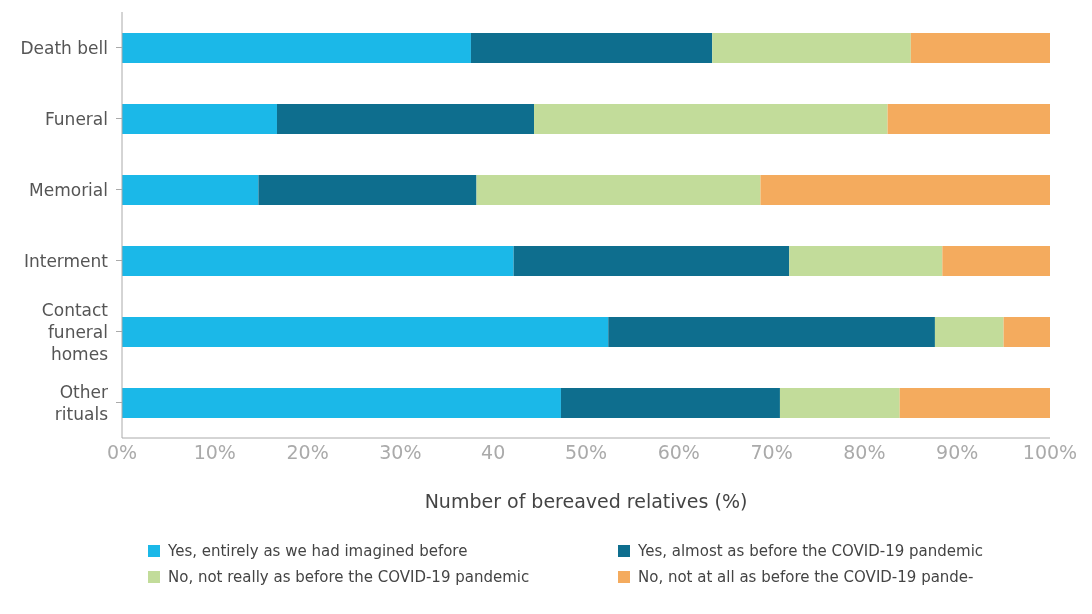  Describe the element at coordinates (586, 452) in the screenshot. I see `x-tick-label: 50%` at that location.